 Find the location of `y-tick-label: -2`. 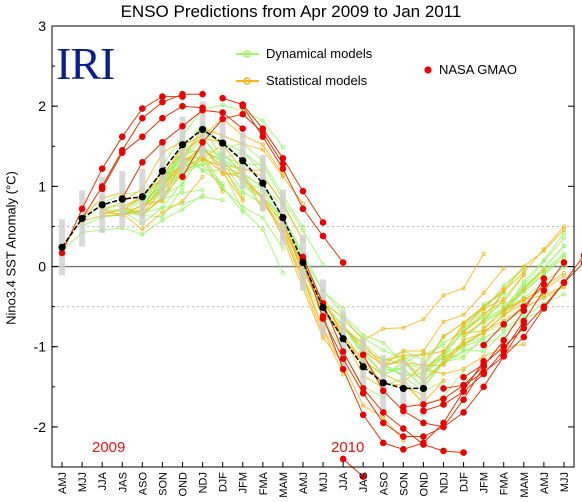

y-tick-label: -2 is located at coordinates (40, 427).